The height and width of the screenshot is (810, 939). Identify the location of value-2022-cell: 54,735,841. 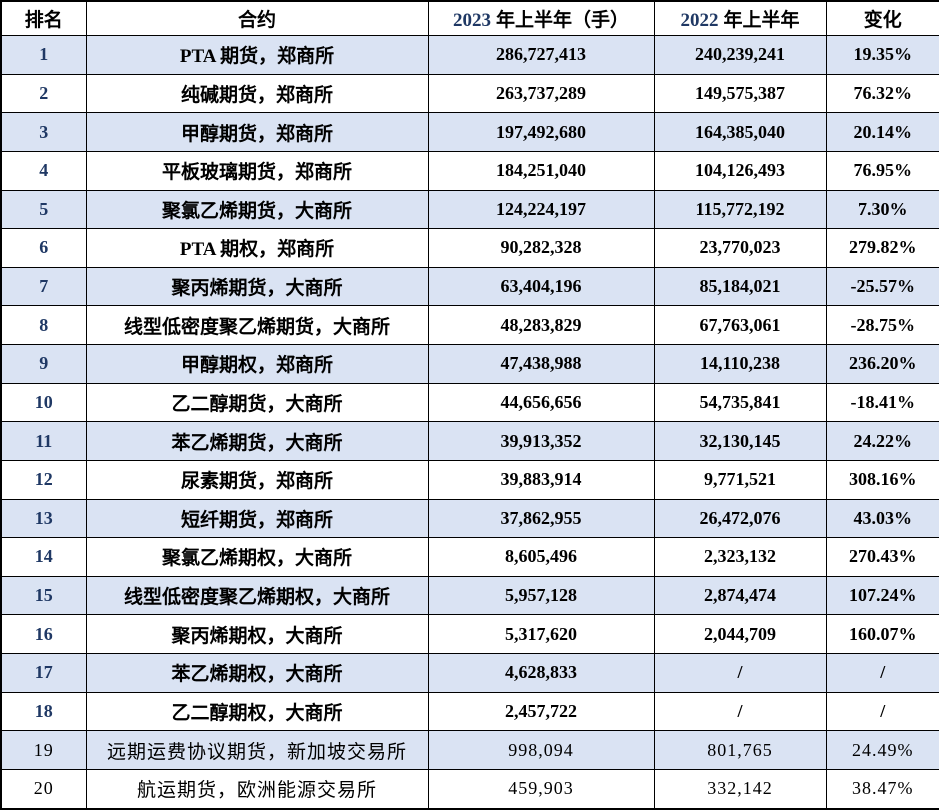
(740, 402).